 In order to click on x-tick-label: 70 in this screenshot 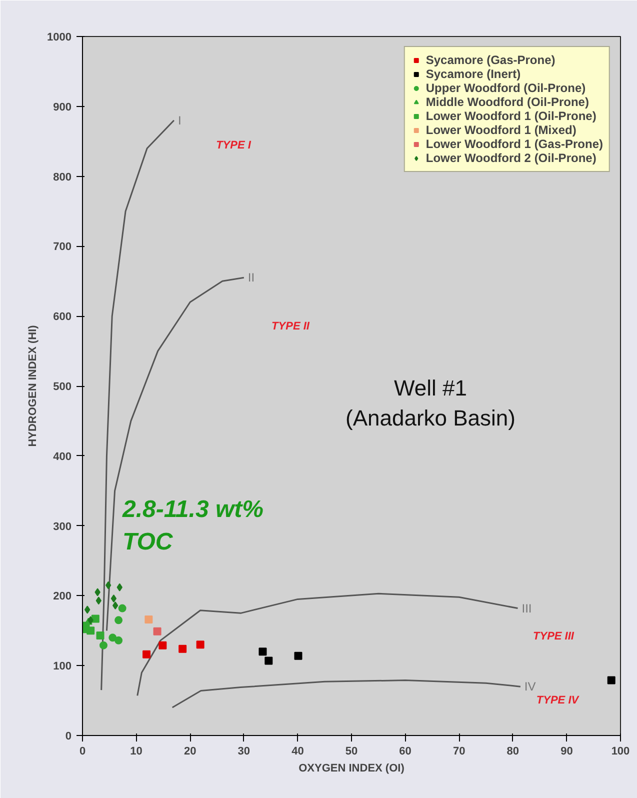, I will do `click(459, 752)`.